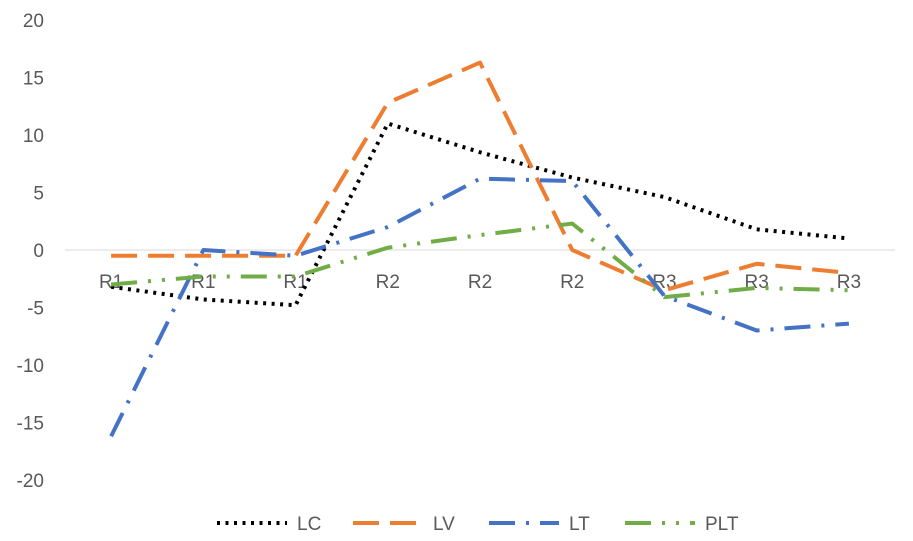 This screenshot has width=913, height=541. What do you see at coordinates (722, 524) in the screenshot?
I see `legend-label: PLT` at bounding box center [722, 524].